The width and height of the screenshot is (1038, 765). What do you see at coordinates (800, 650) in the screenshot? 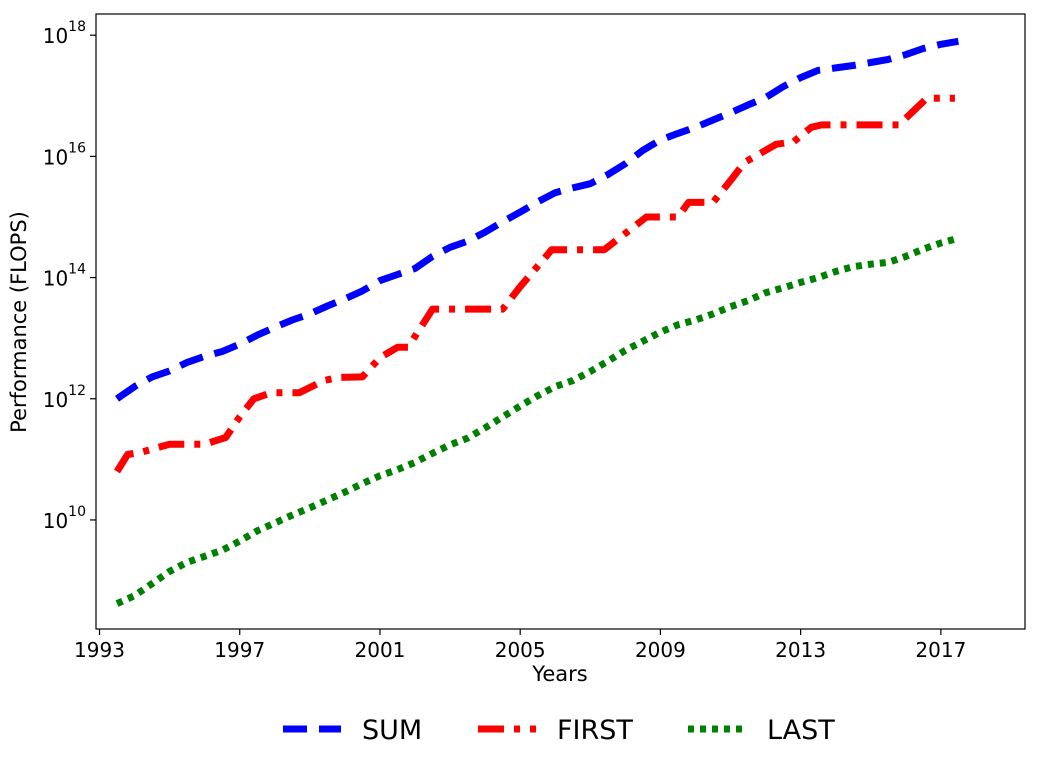
I see `x-tick-label: 2013` at bounding box center [800, 650].